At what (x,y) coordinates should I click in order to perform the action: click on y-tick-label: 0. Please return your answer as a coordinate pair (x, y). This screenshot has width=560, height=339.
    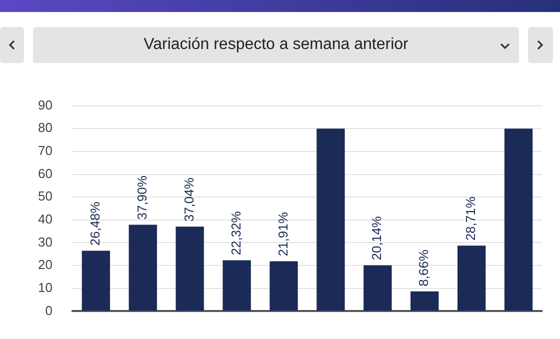
    Looking at the image, I should click on (48, 310).